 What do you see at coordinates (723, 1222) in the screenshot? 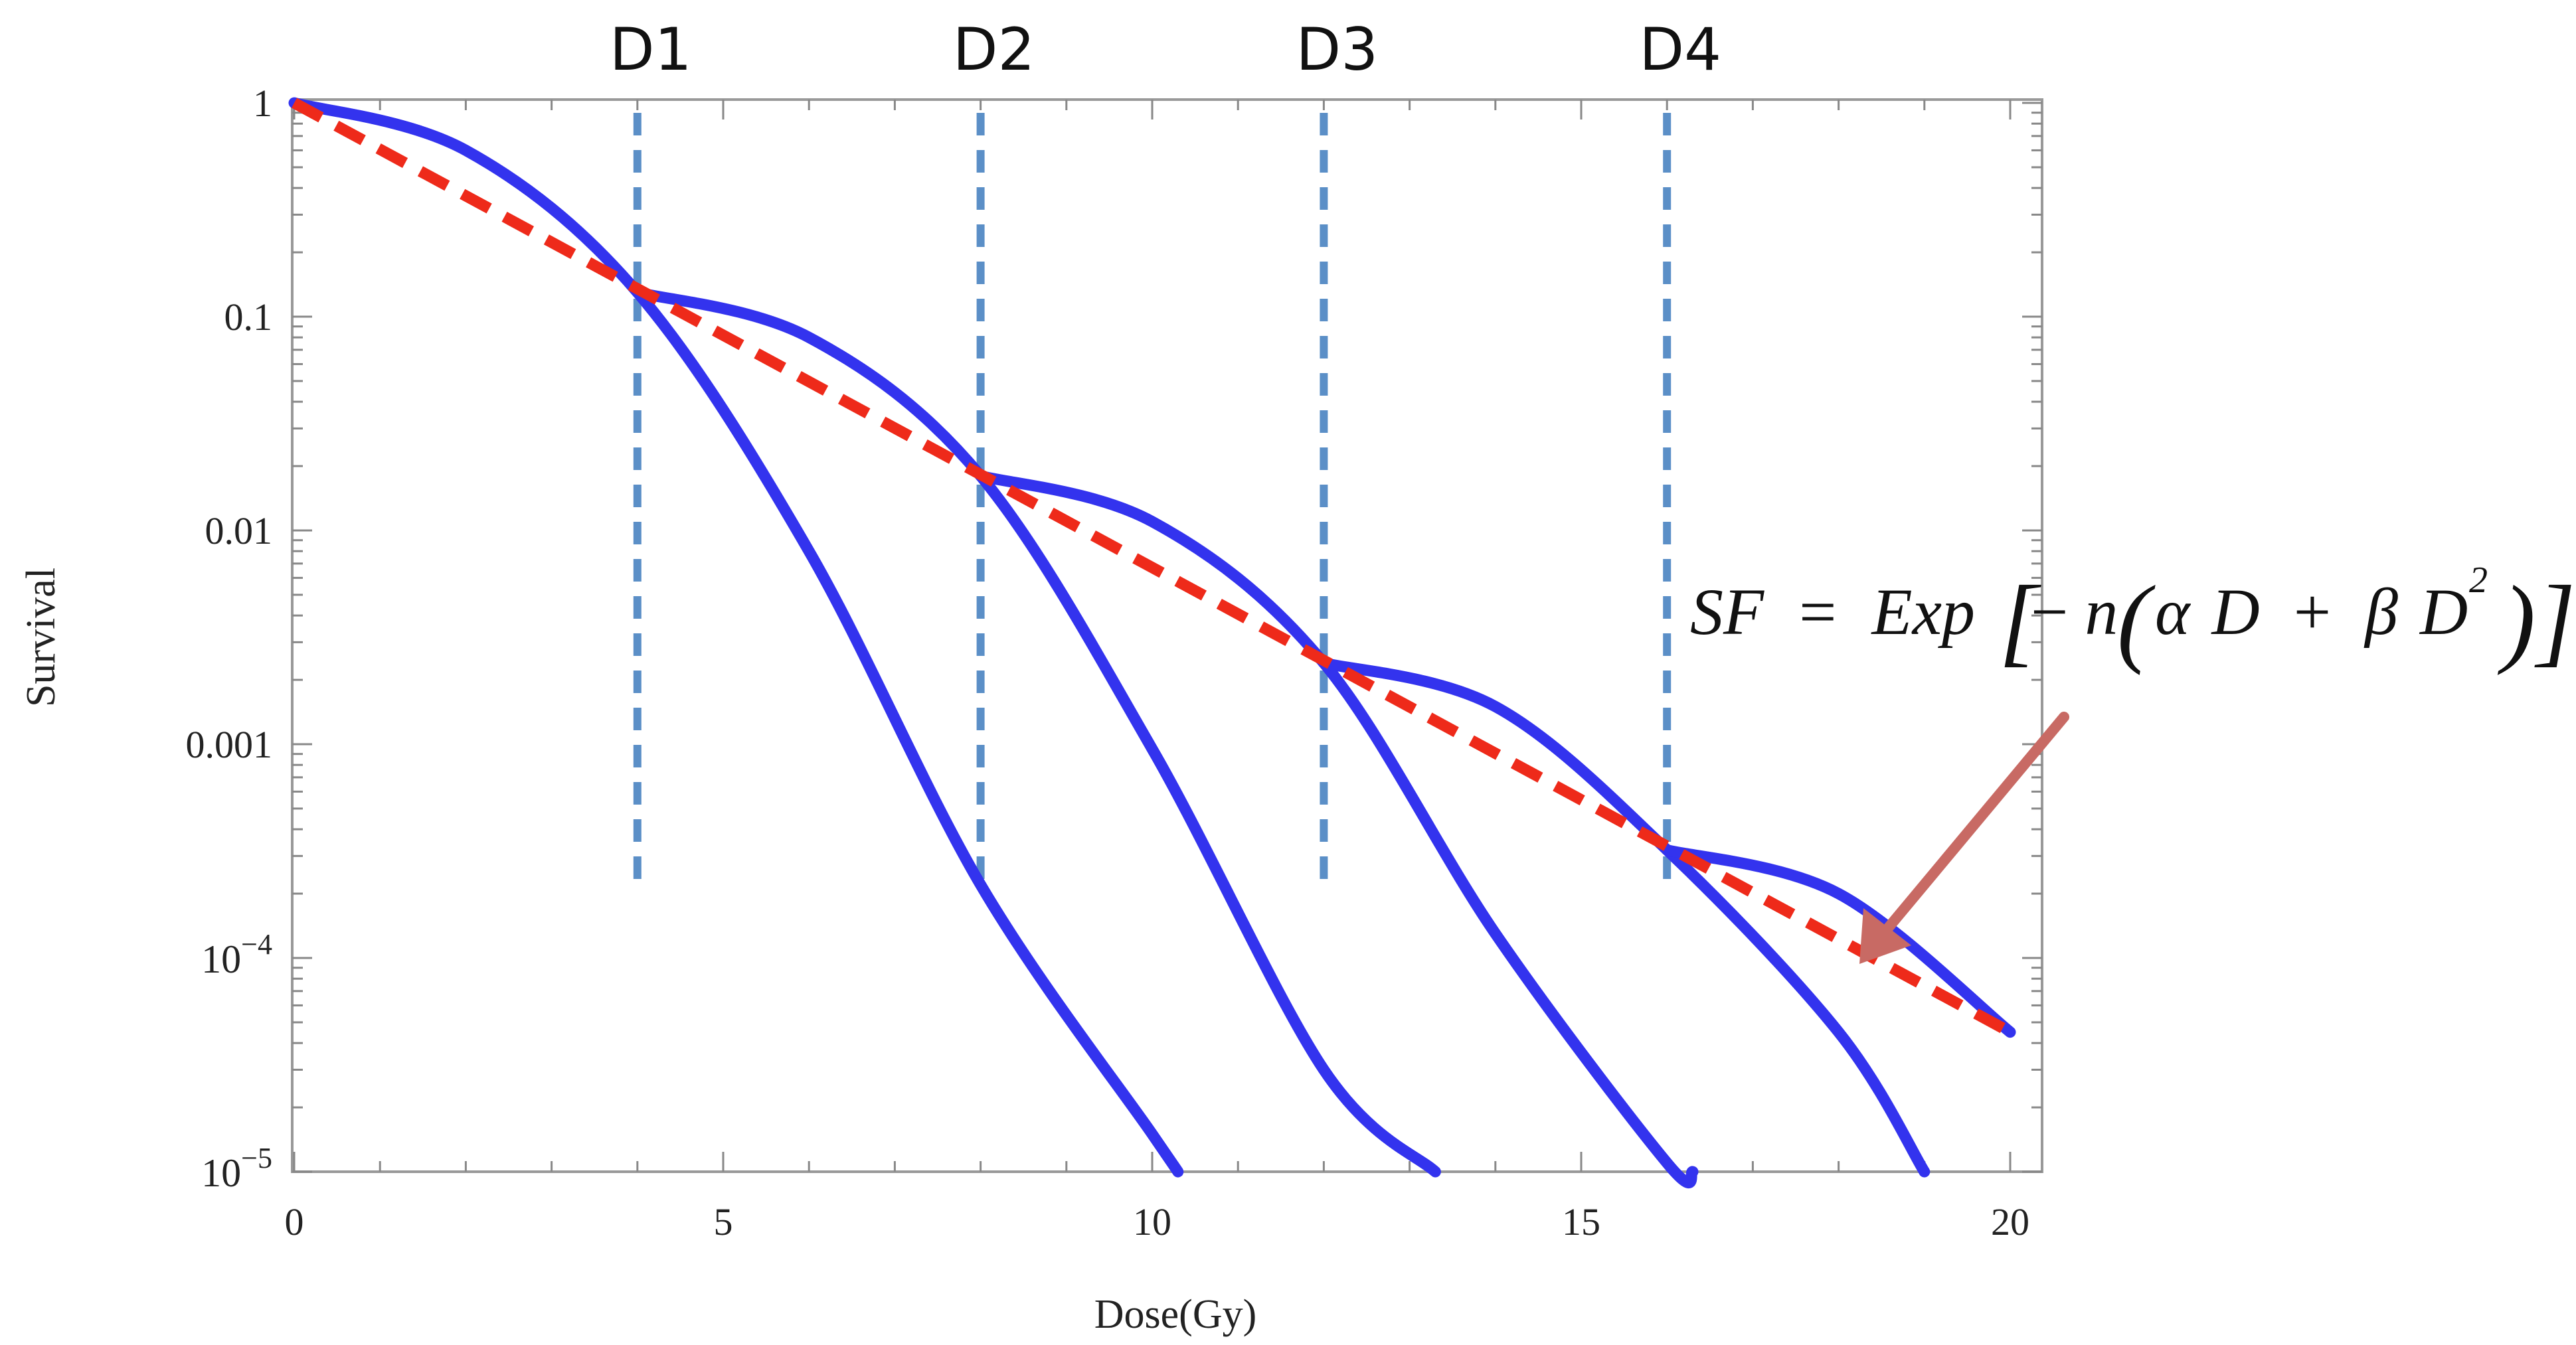
I see `x-tick-label: 5` at bounding box center [723, 1222].